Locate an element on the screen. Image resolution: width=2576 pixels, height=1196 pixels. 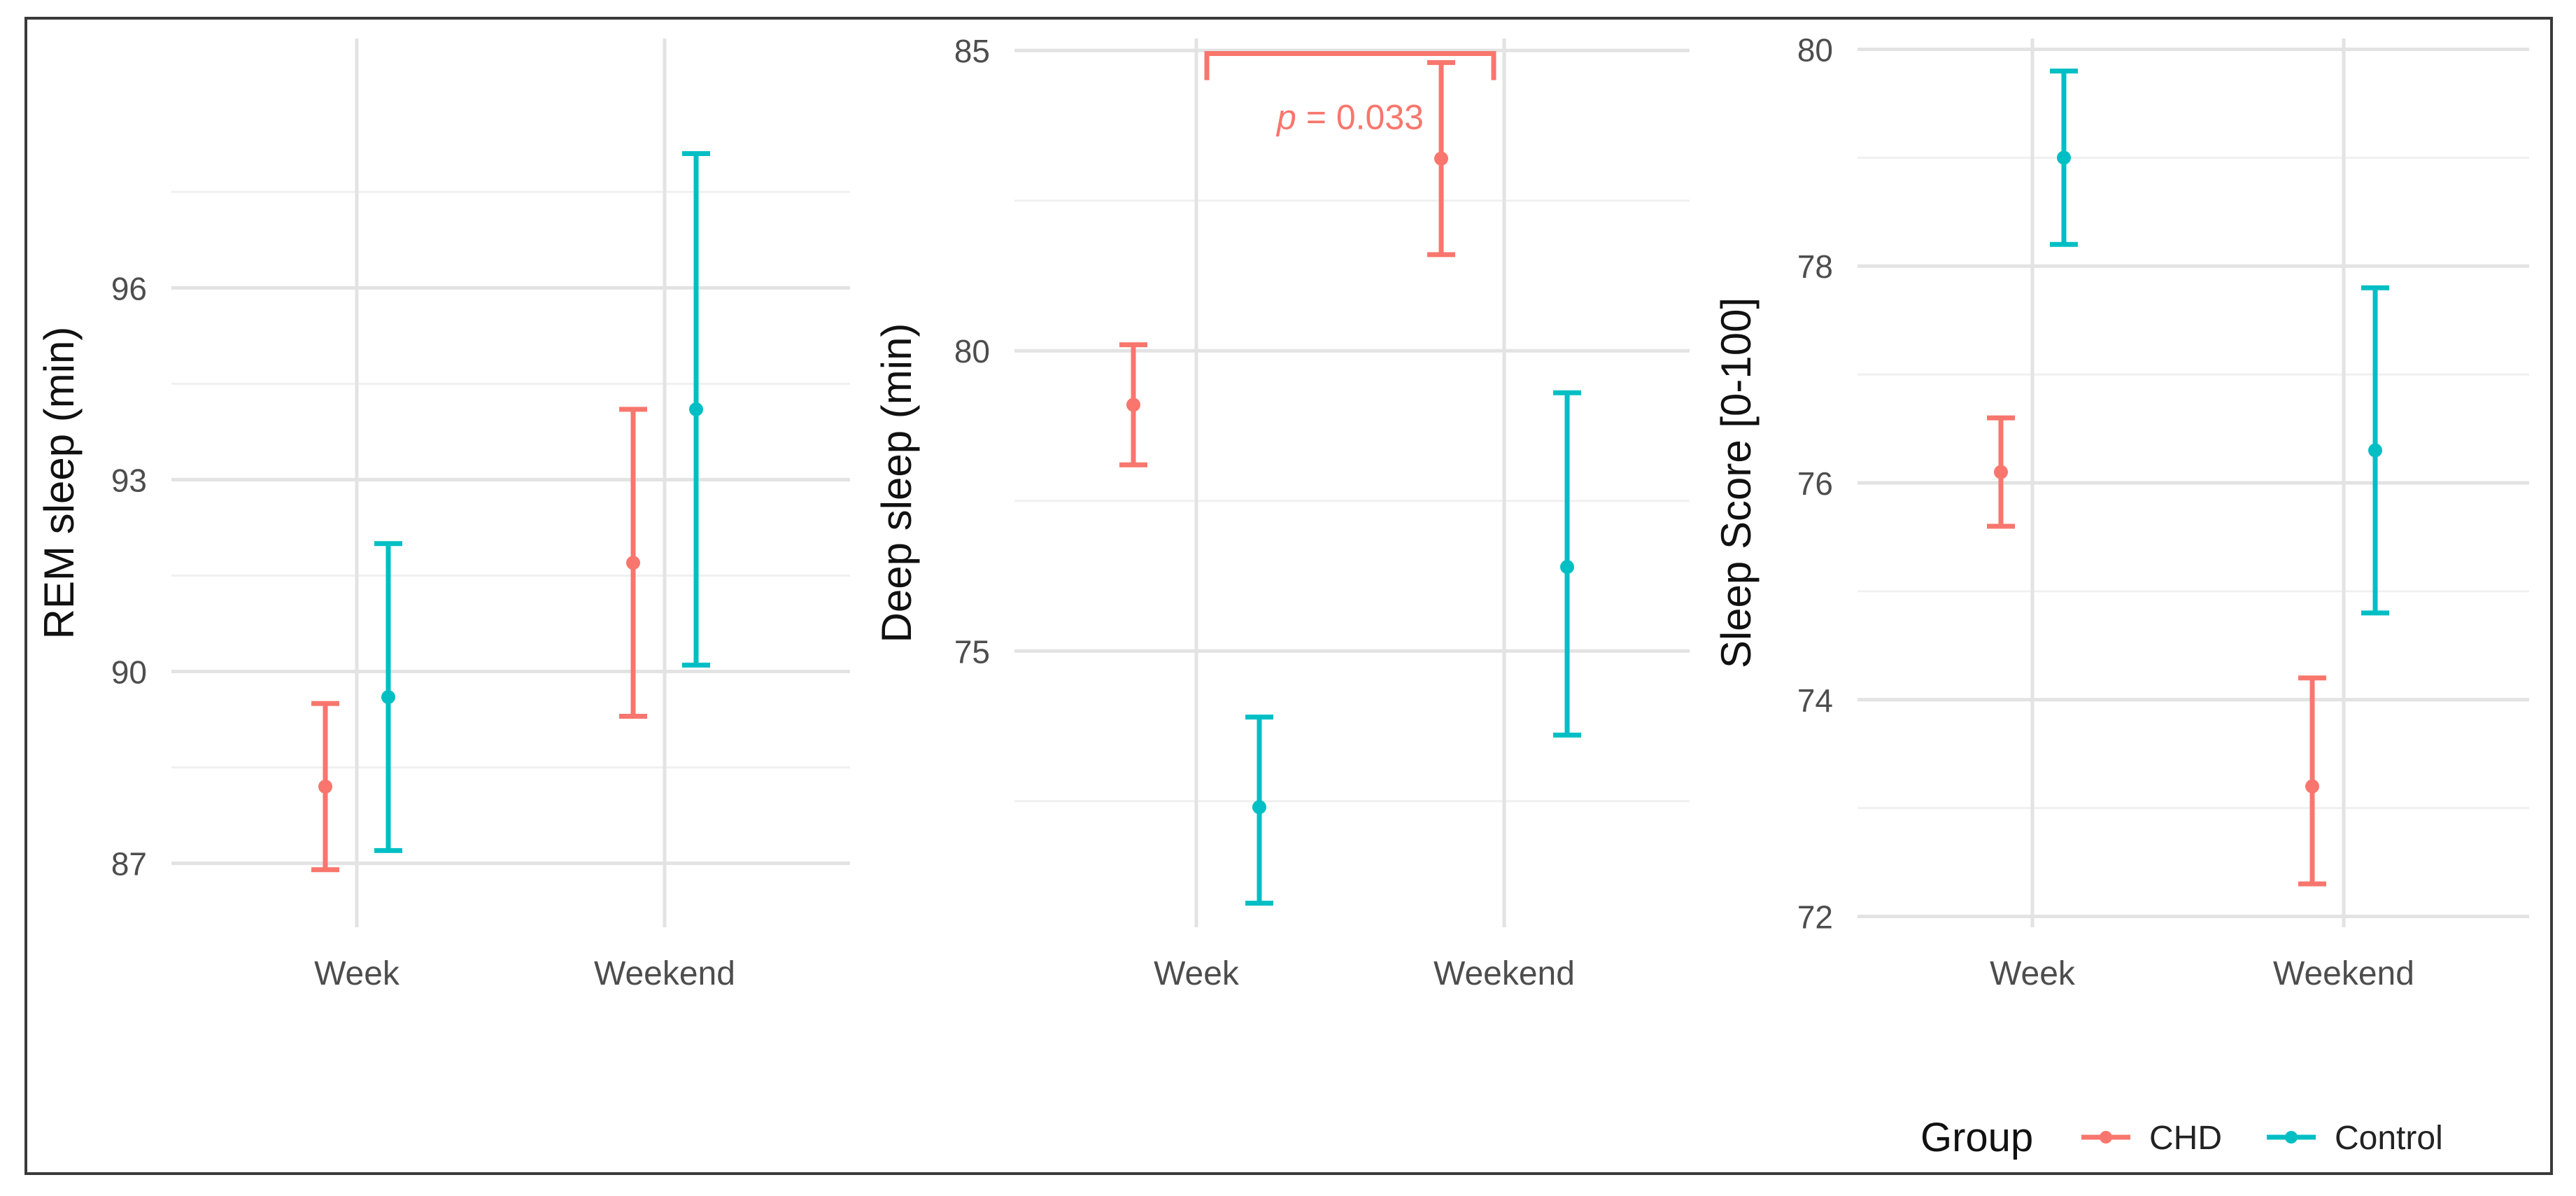
y-tick-label: 90 is located at coordinates (129, 672).